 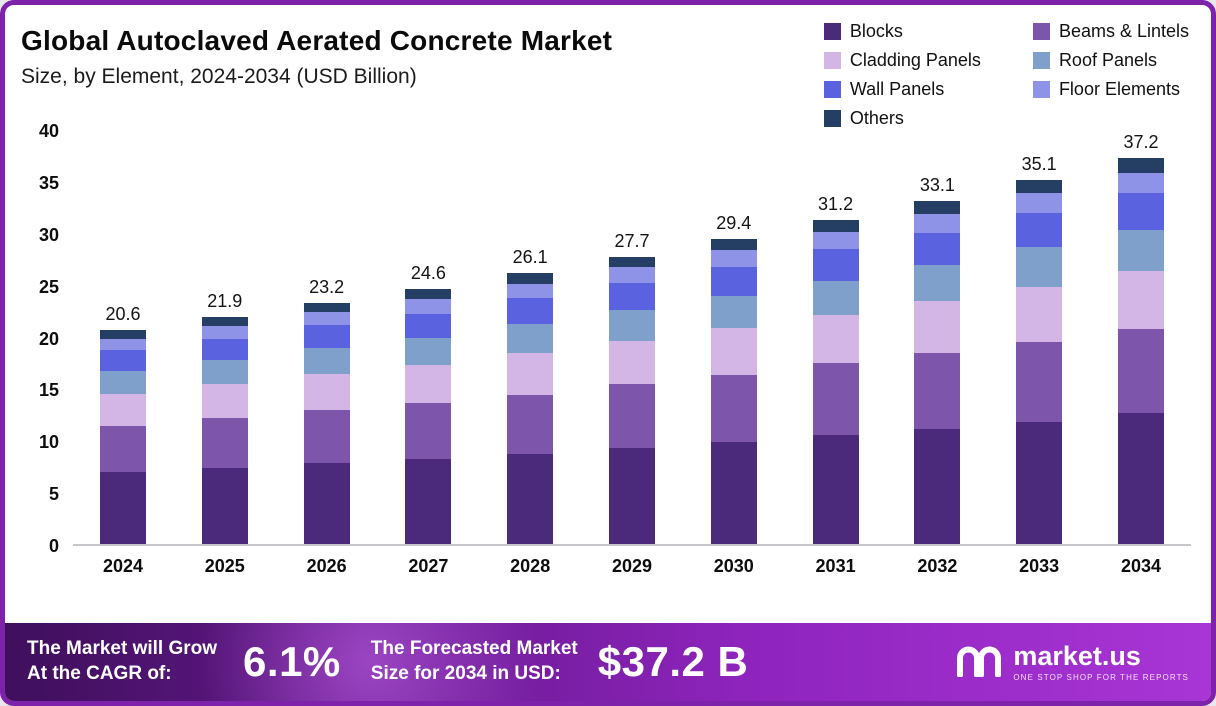 I want to click on y-tick-label: 5, so click(x=53, y=494).